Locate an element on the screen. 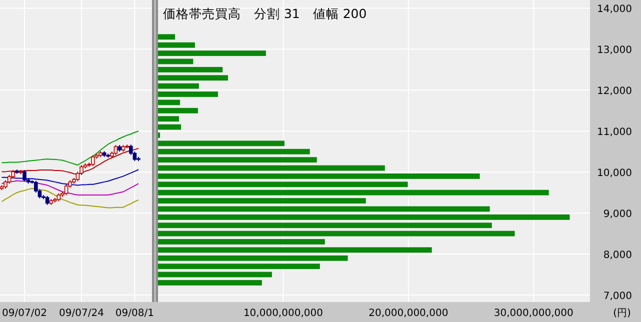 This screenshot has height=322, width=641. x-tick-label: 09/07/02 is located at coordinates (24, 313).